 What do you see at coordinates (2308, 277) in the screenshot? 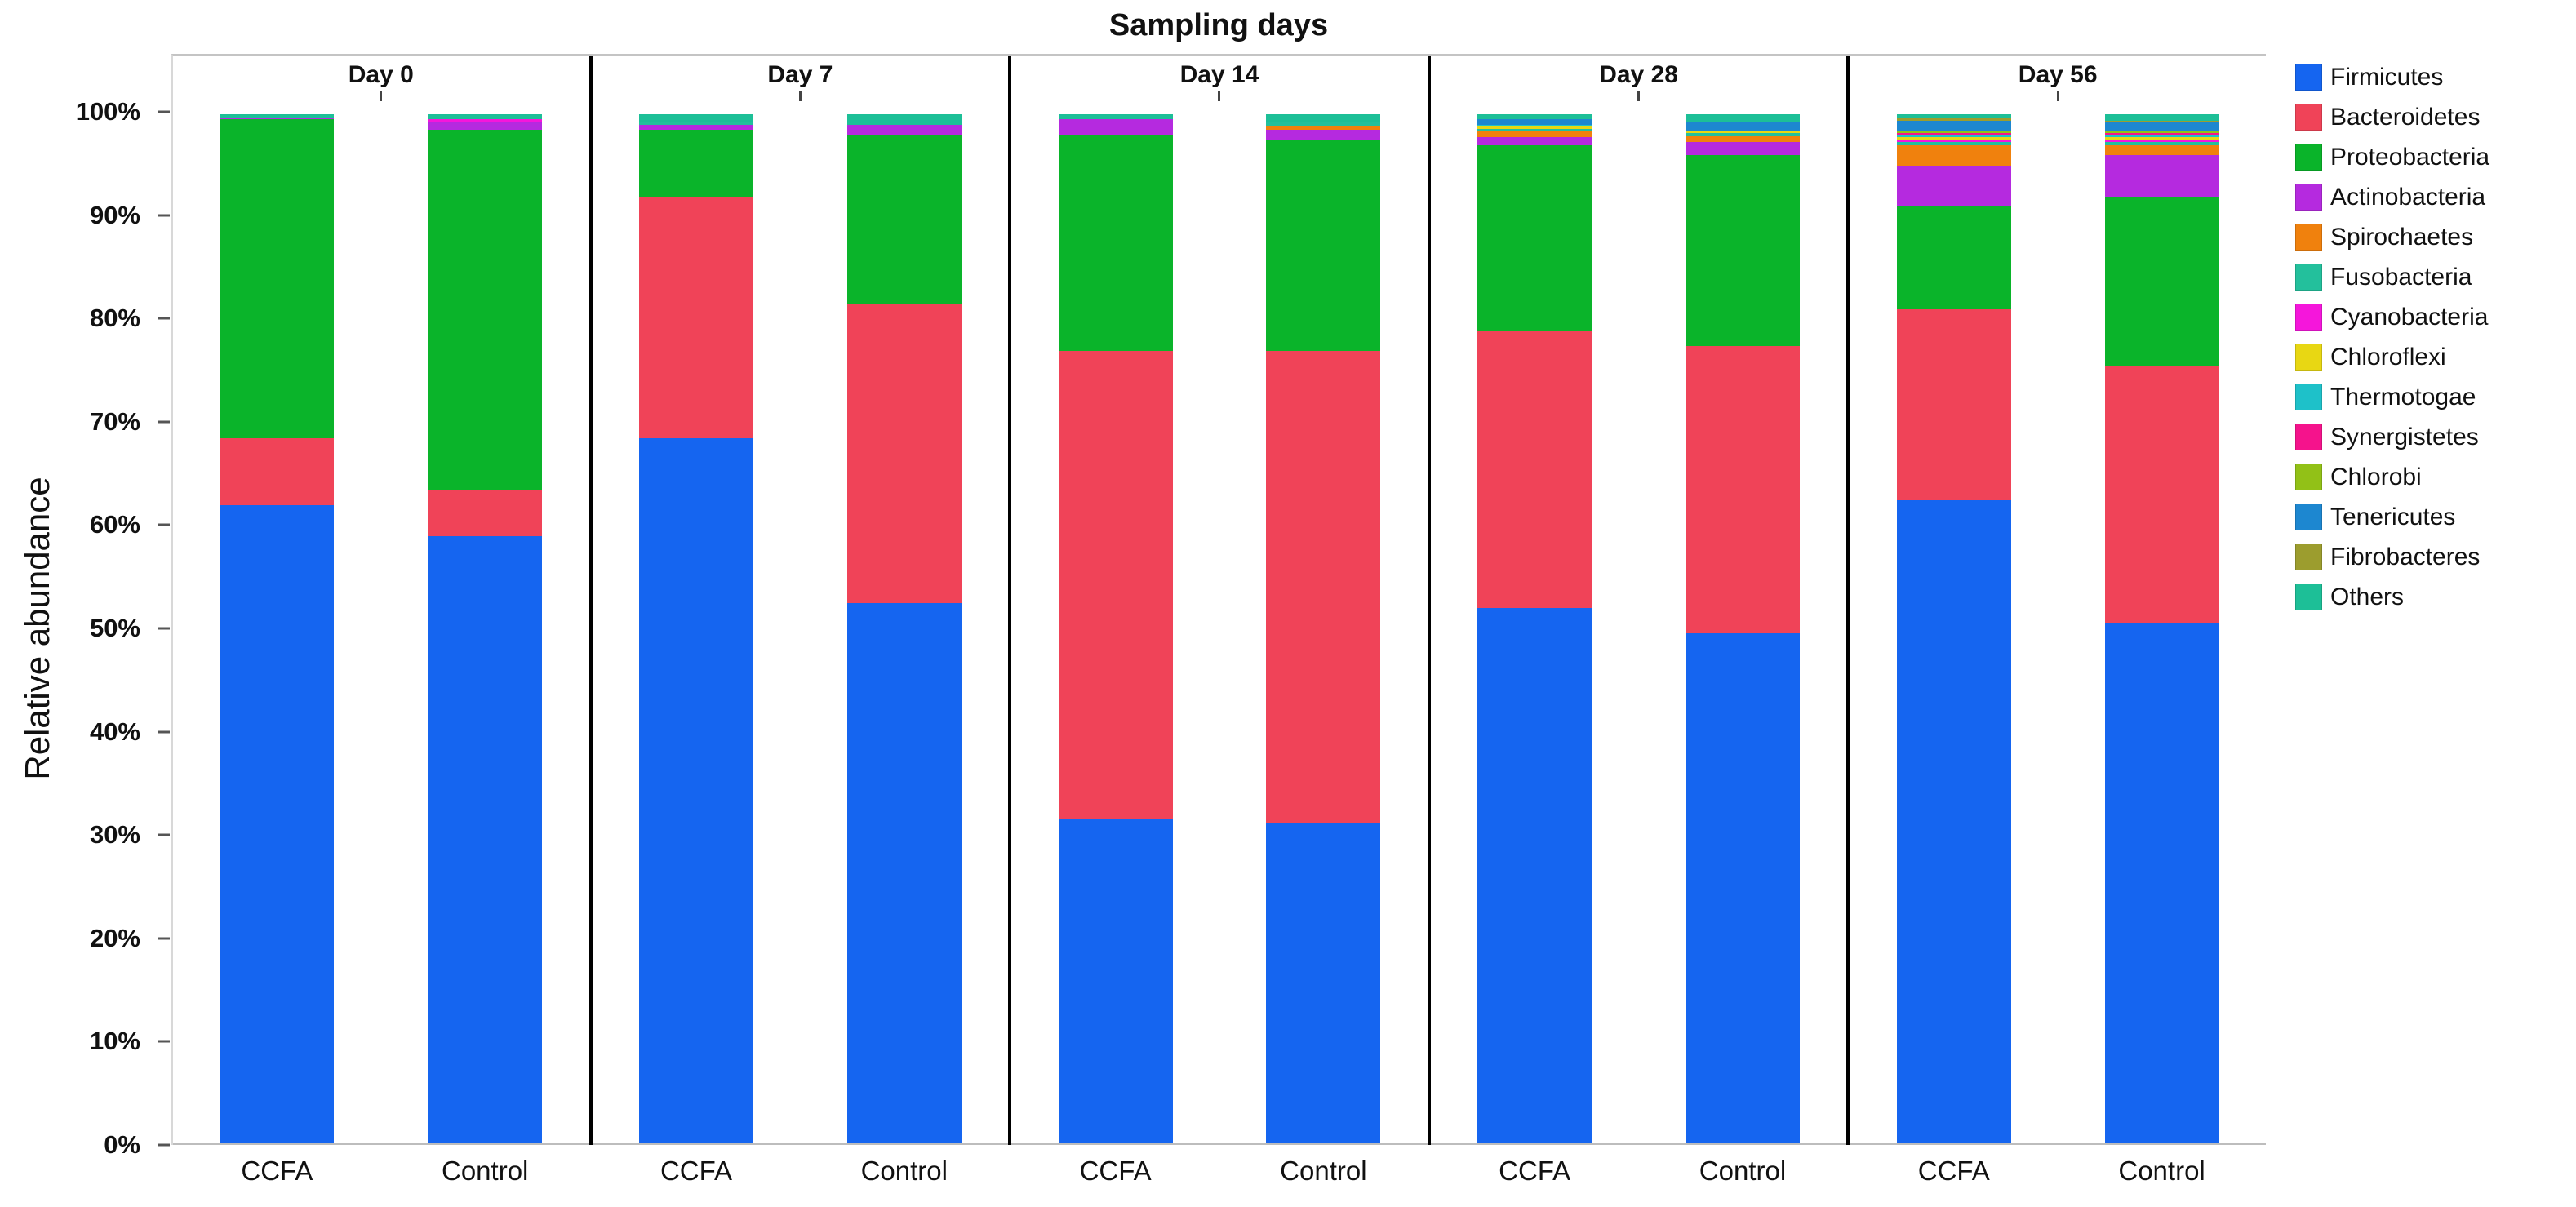
I see `legend-swatch-fusobacteria` at bounding box center [2308, 277].